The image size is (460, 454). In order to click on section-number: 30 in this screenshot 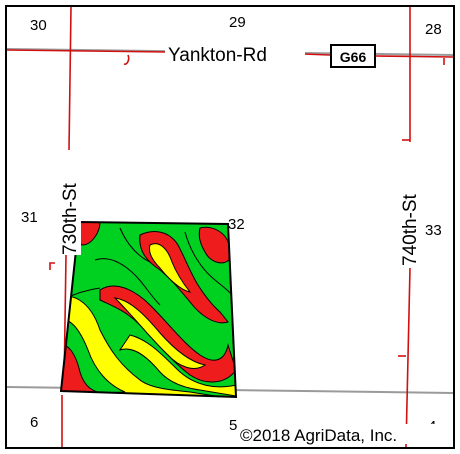, I will do `click(38, 25)`.